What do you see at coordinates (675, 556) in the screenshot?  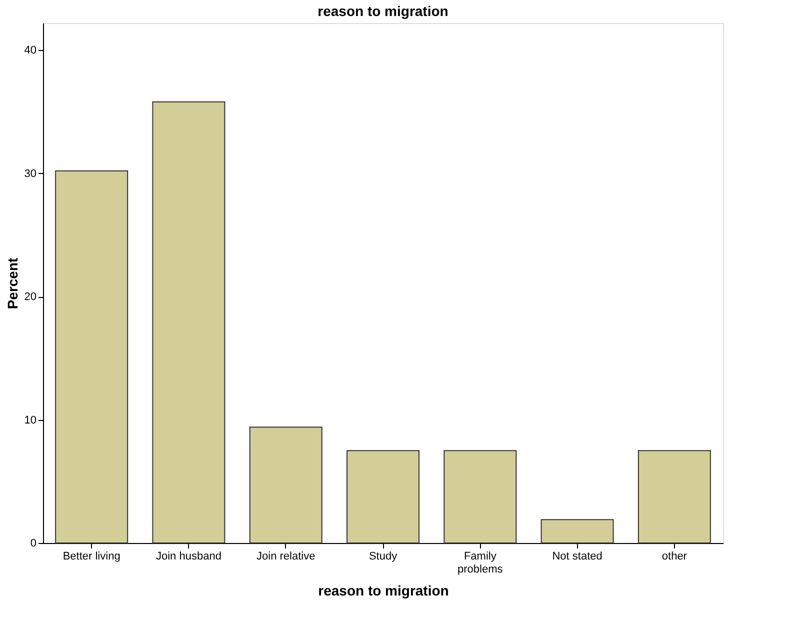 I see `x-tick-label: other` at bounding box center [675, 556].